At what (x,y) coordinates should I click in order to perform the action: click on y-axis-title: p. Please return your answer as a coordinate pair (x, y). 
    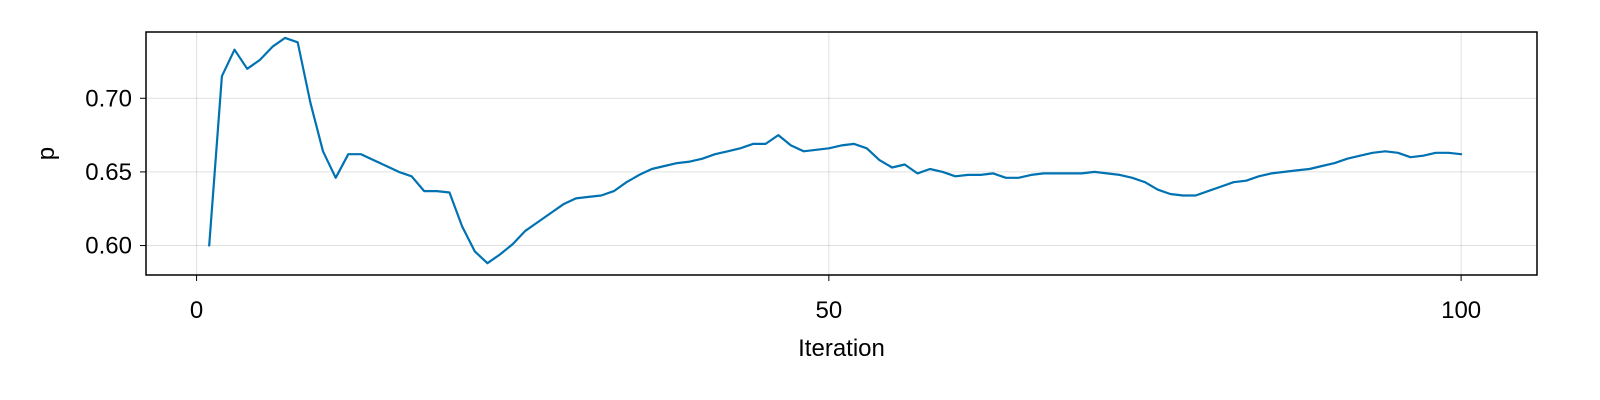
    Looking at the image, I should click on (46, 153).